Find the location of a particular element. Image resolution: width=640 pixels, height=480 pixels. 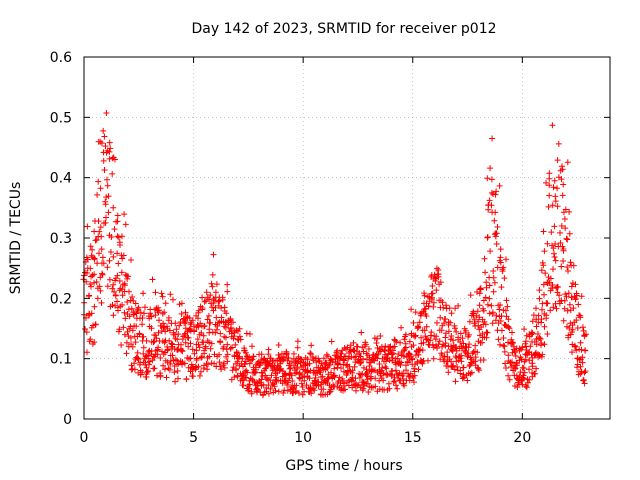

x-tick-label: 10 is located at coordinates (303, 438).